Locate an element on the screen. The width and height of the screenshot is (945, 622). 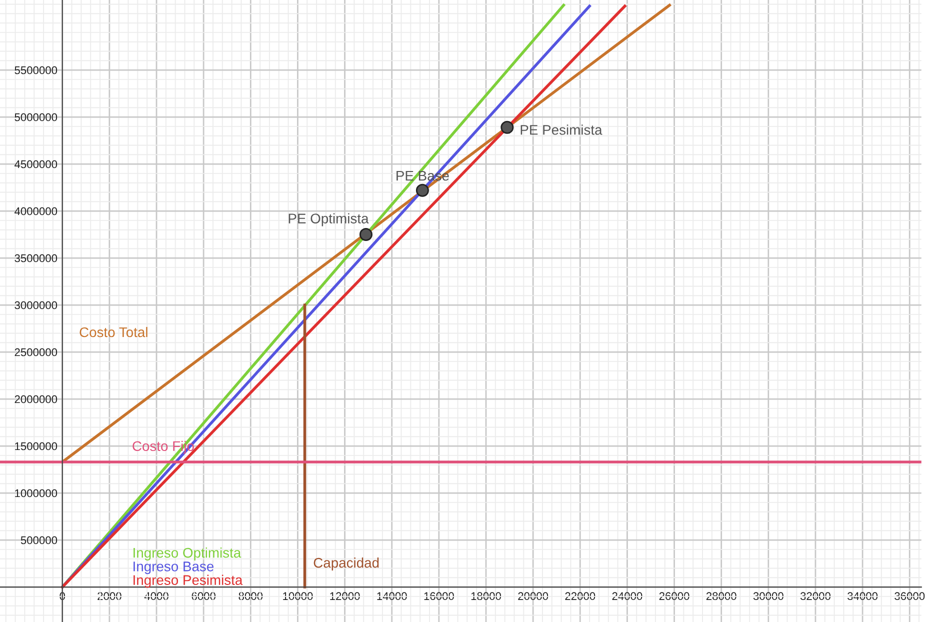
y-tick-label: 1000000 is located at coordinates (36, 493).